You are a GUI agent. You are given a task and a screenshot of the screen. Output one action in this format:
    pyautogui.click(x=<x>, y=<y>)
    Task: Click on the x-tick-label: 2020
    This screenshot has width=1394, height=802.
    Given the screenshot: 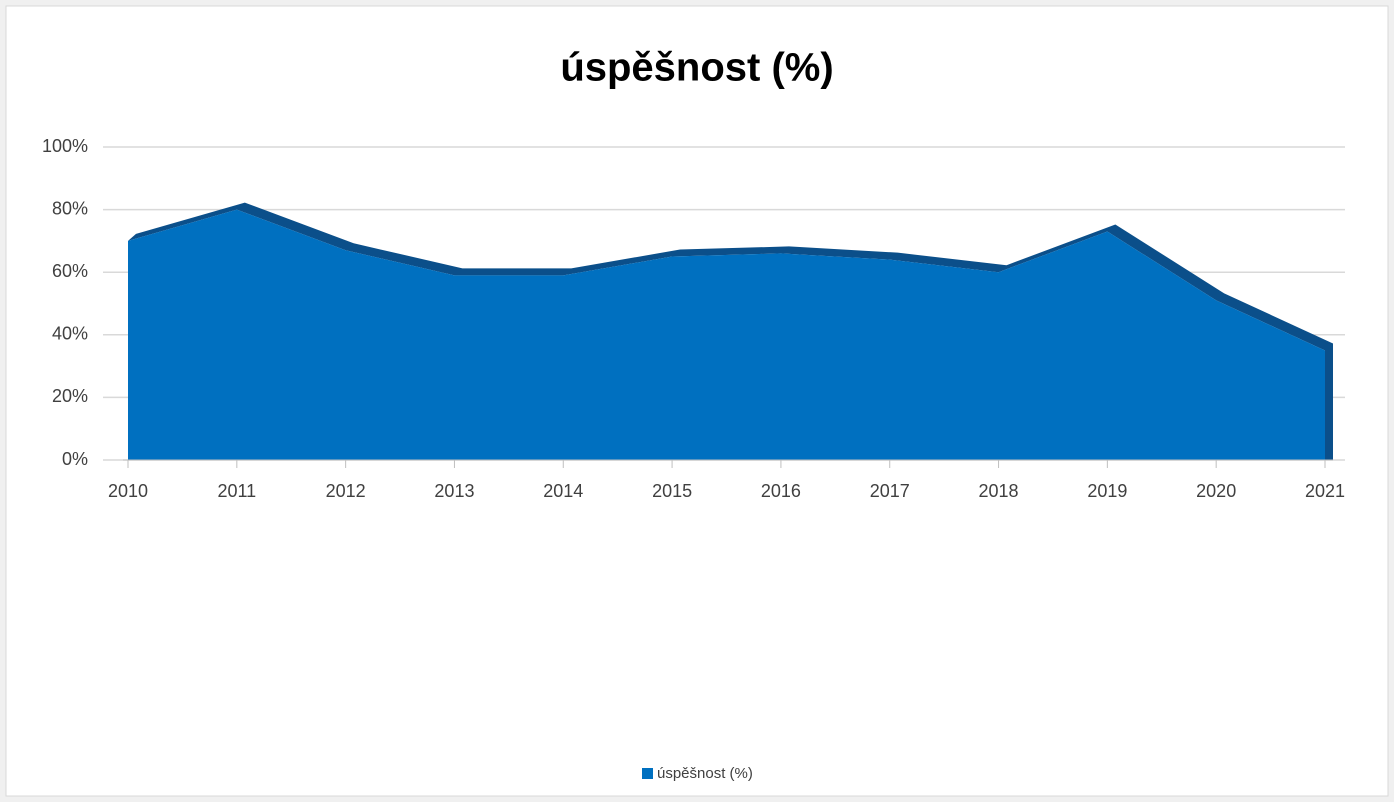 What is the action you would take?
    pyautogui.click(x=1216, y=491)
    